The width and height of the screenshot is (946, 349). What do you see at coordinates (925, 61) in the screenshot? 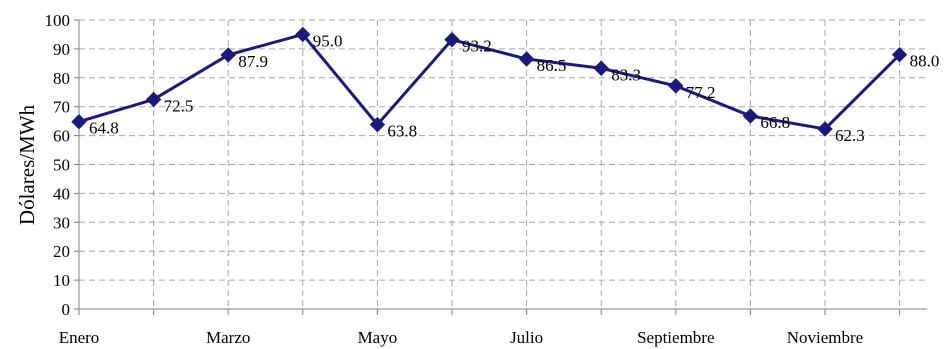
I see `data-label: 88.0` at bounding box center [925, 61].